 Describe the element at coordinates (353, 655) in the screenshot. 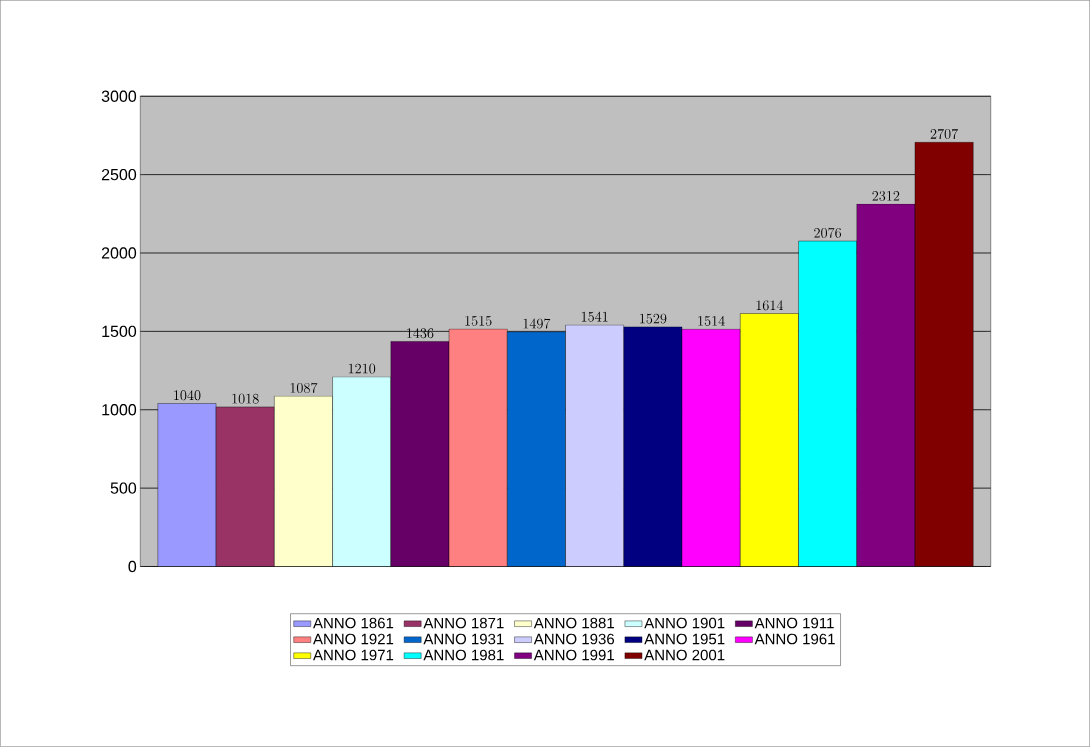

I see `legend-label: ANNO 1971` at that location.